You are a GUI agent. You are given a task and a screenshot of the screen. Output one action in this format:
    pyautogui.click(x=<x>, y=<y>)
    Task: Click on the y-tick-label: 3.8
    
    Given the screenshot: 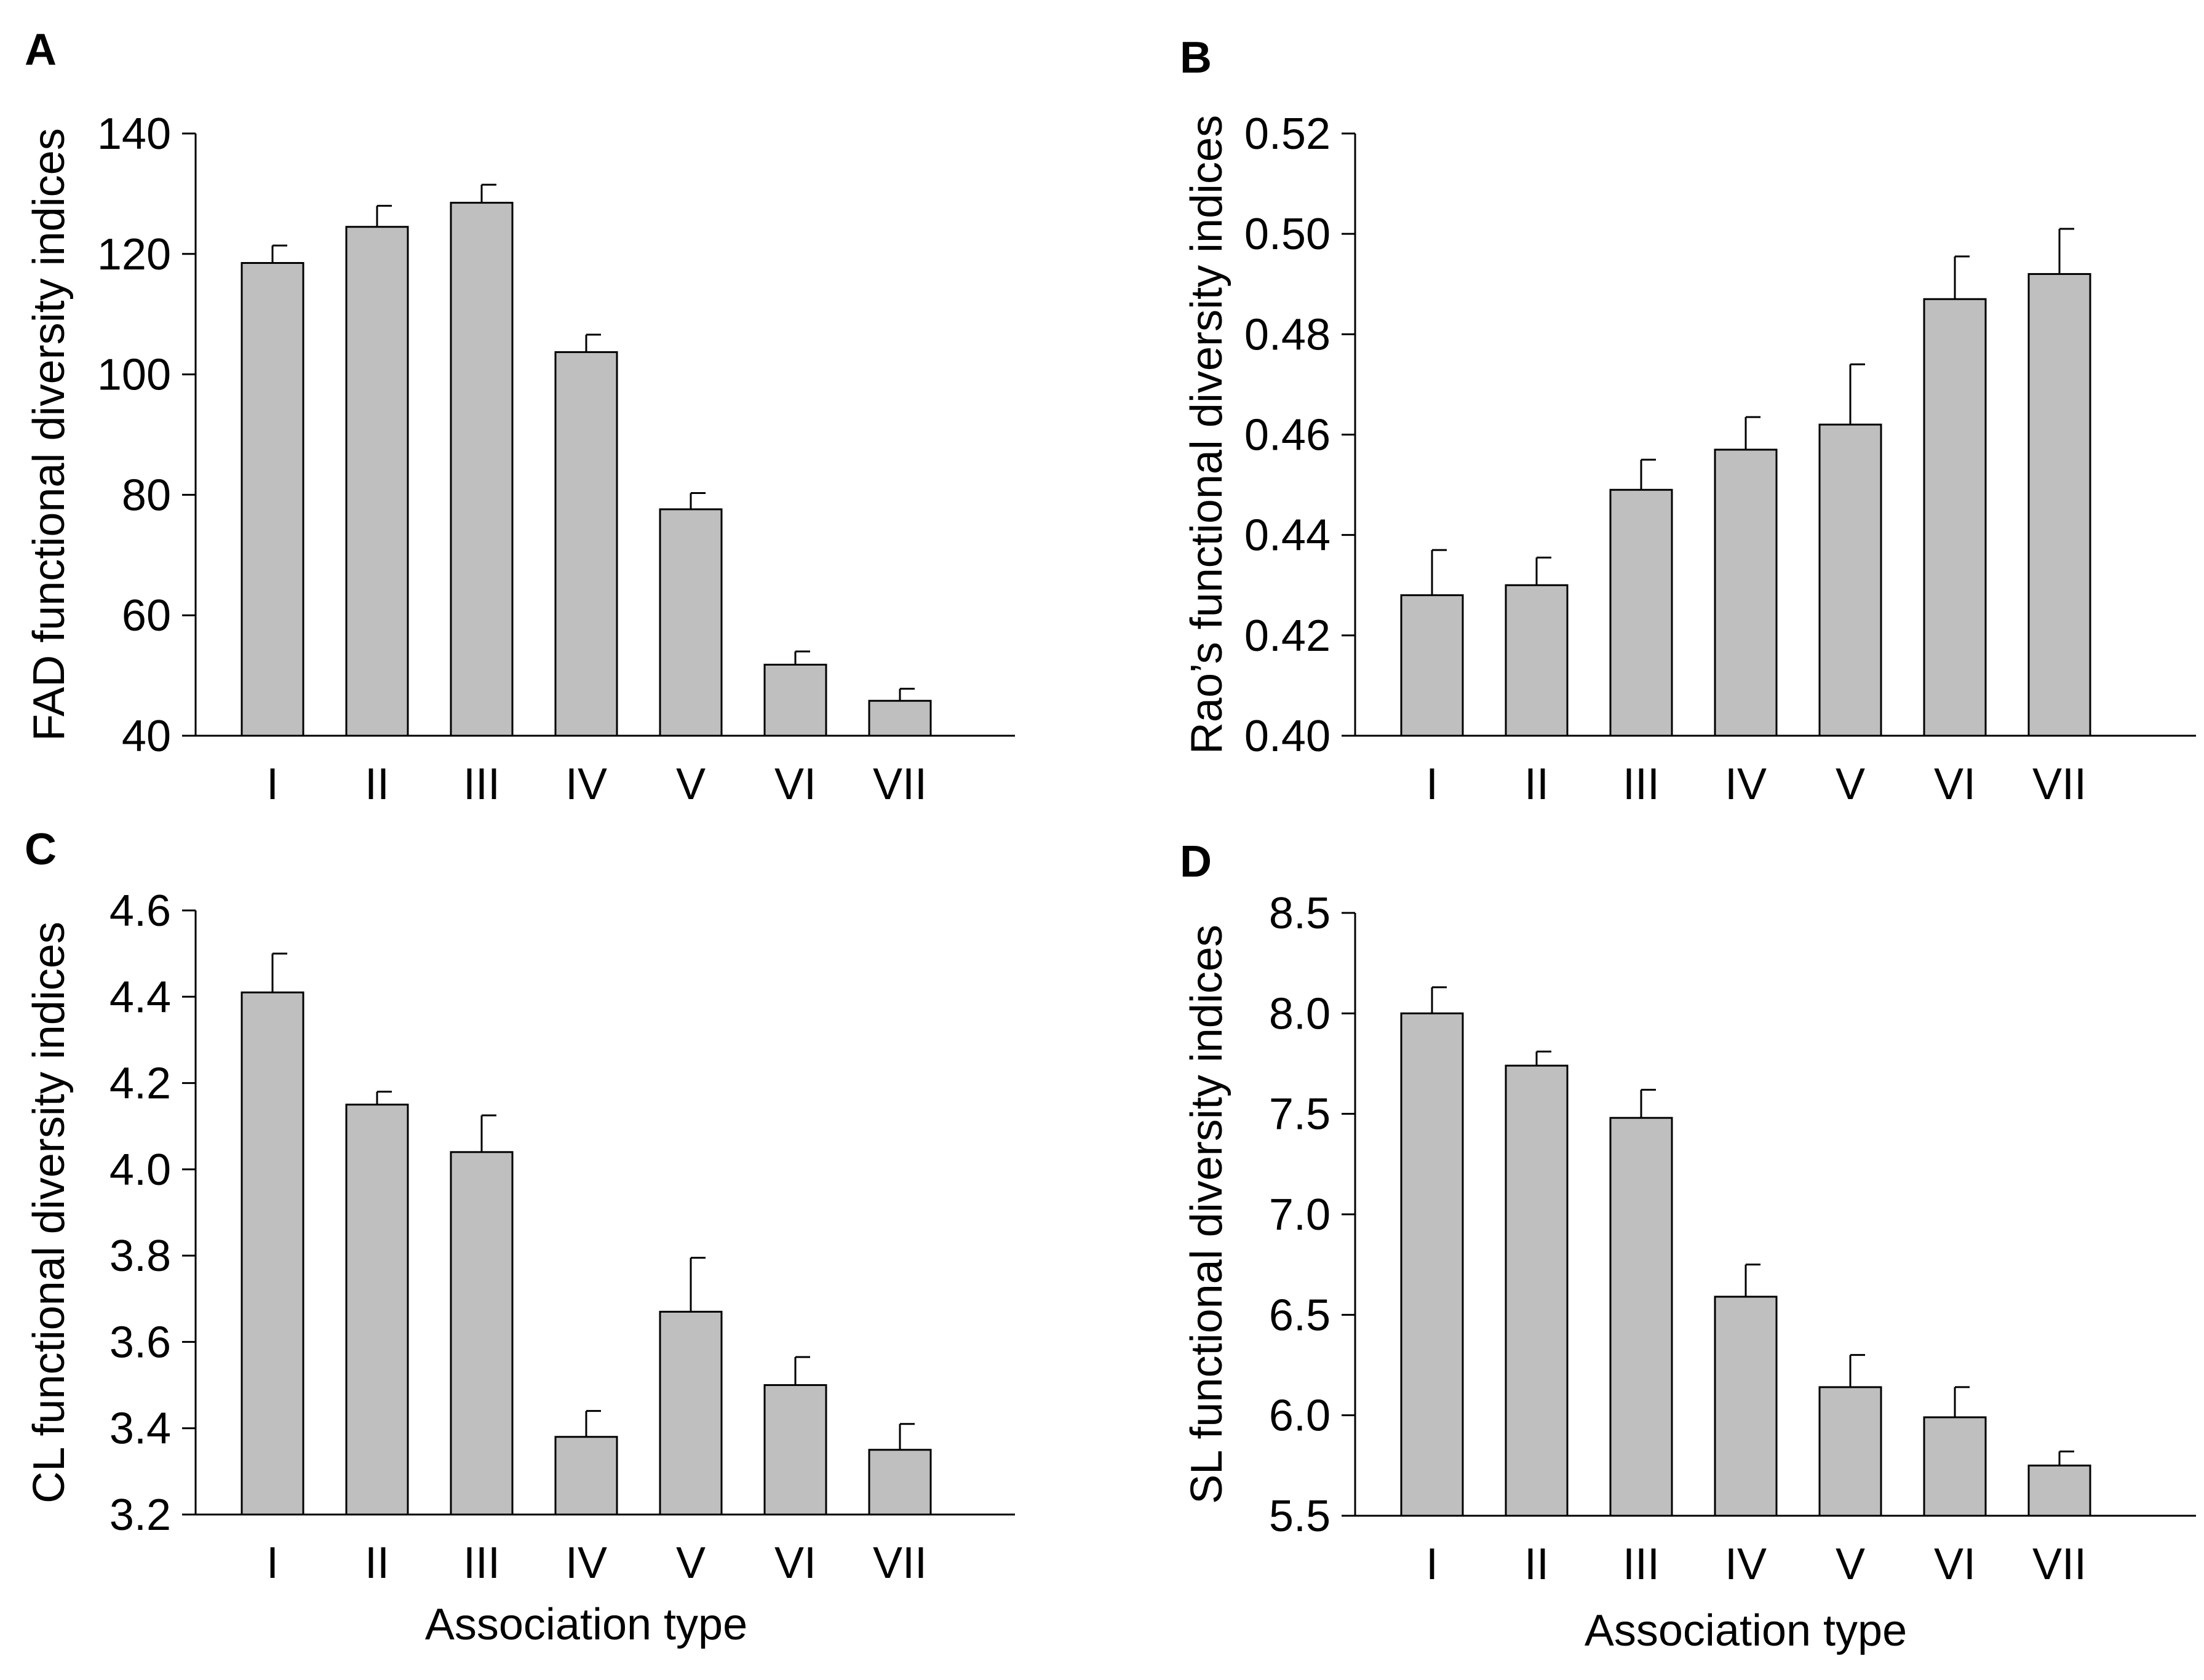 What is the action you would take?
    pyautogui.click(x=140, y=1256)
    